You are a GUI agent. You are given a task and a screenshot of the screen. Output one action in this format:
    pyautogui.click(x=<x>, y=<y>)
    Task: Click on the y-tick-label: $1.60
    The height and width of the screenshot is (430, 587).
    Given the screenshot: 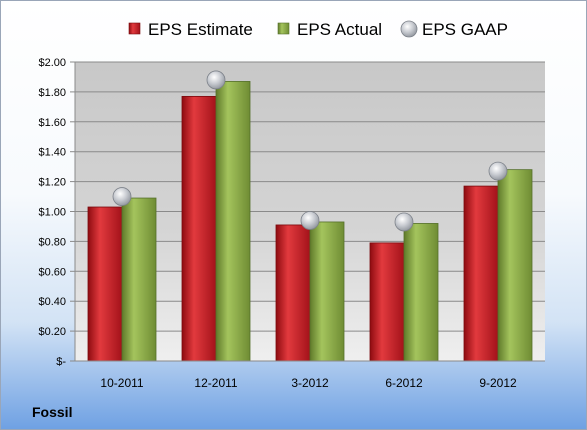 What is the action you would take?
    pyautogui.click(x=52, y=123)
    